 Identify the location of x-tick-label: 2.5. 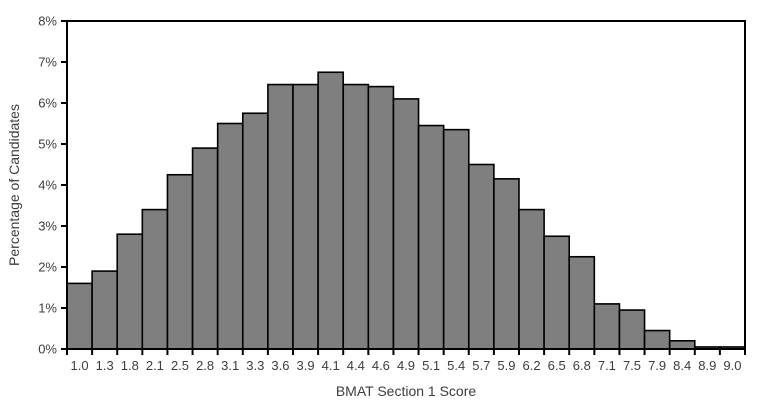
(180, 365).